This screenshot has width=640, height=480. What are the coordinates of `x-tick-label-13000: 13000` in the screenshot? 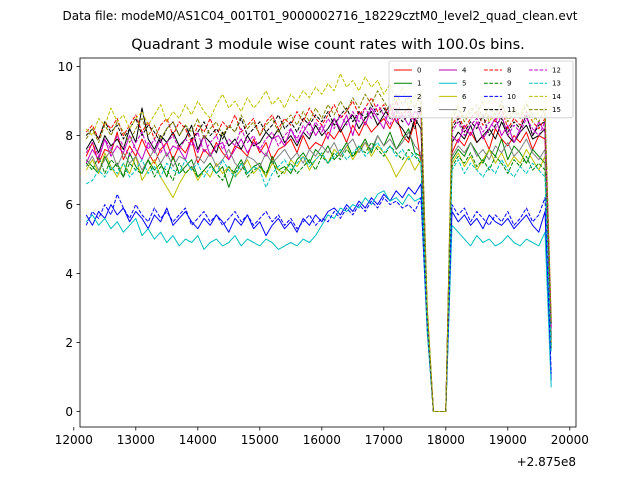 It's located at (136, 440).